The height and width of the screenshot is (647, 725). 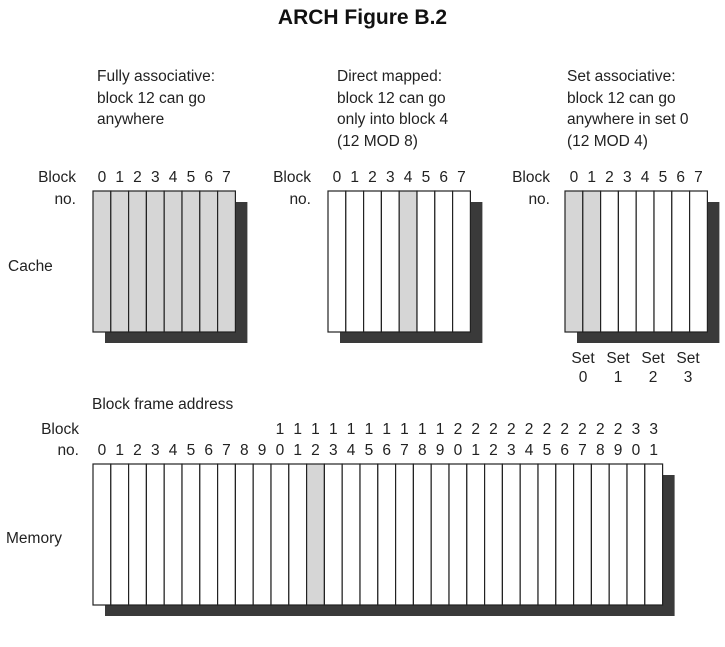 I want to click on memory-block-label: Block no., so click(x=60, y=440).